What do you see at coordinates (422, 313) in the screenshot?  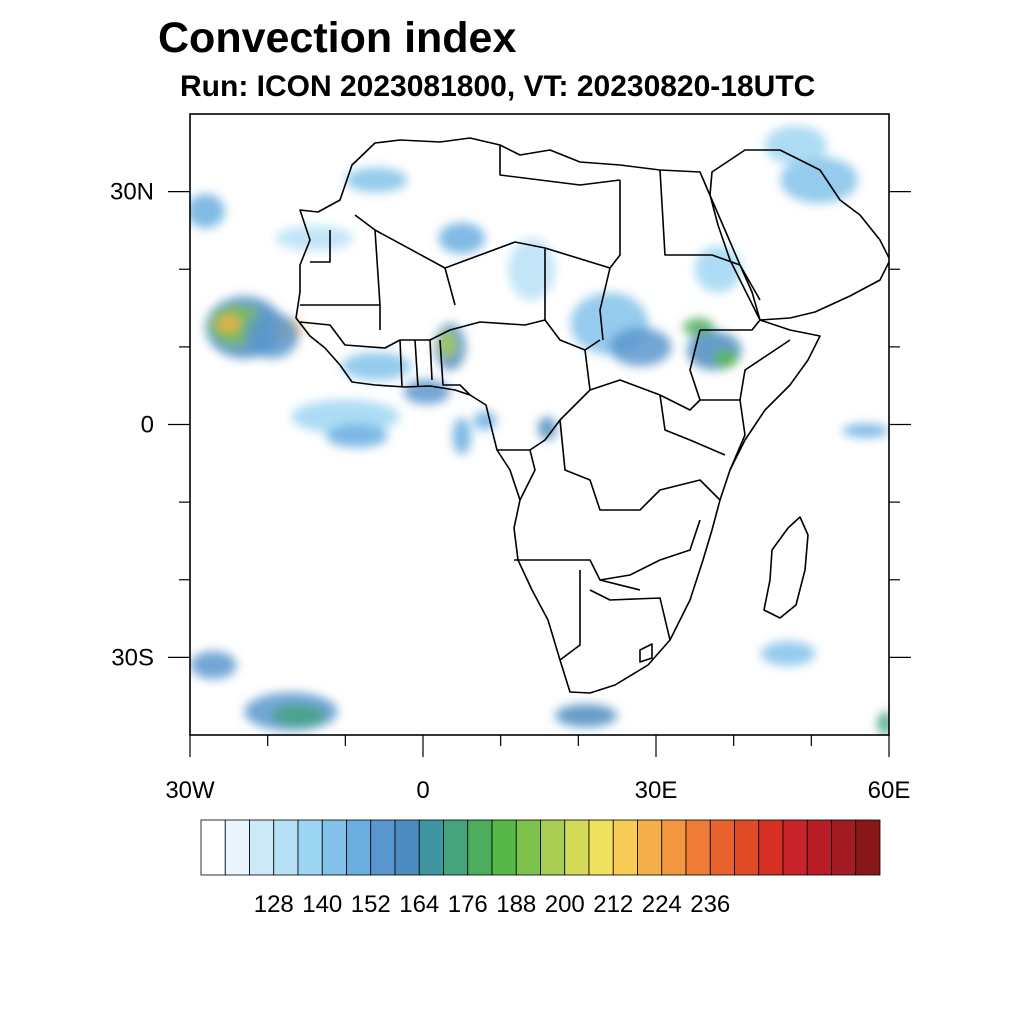 I see `borders-west` at bounding box center [422, 313].